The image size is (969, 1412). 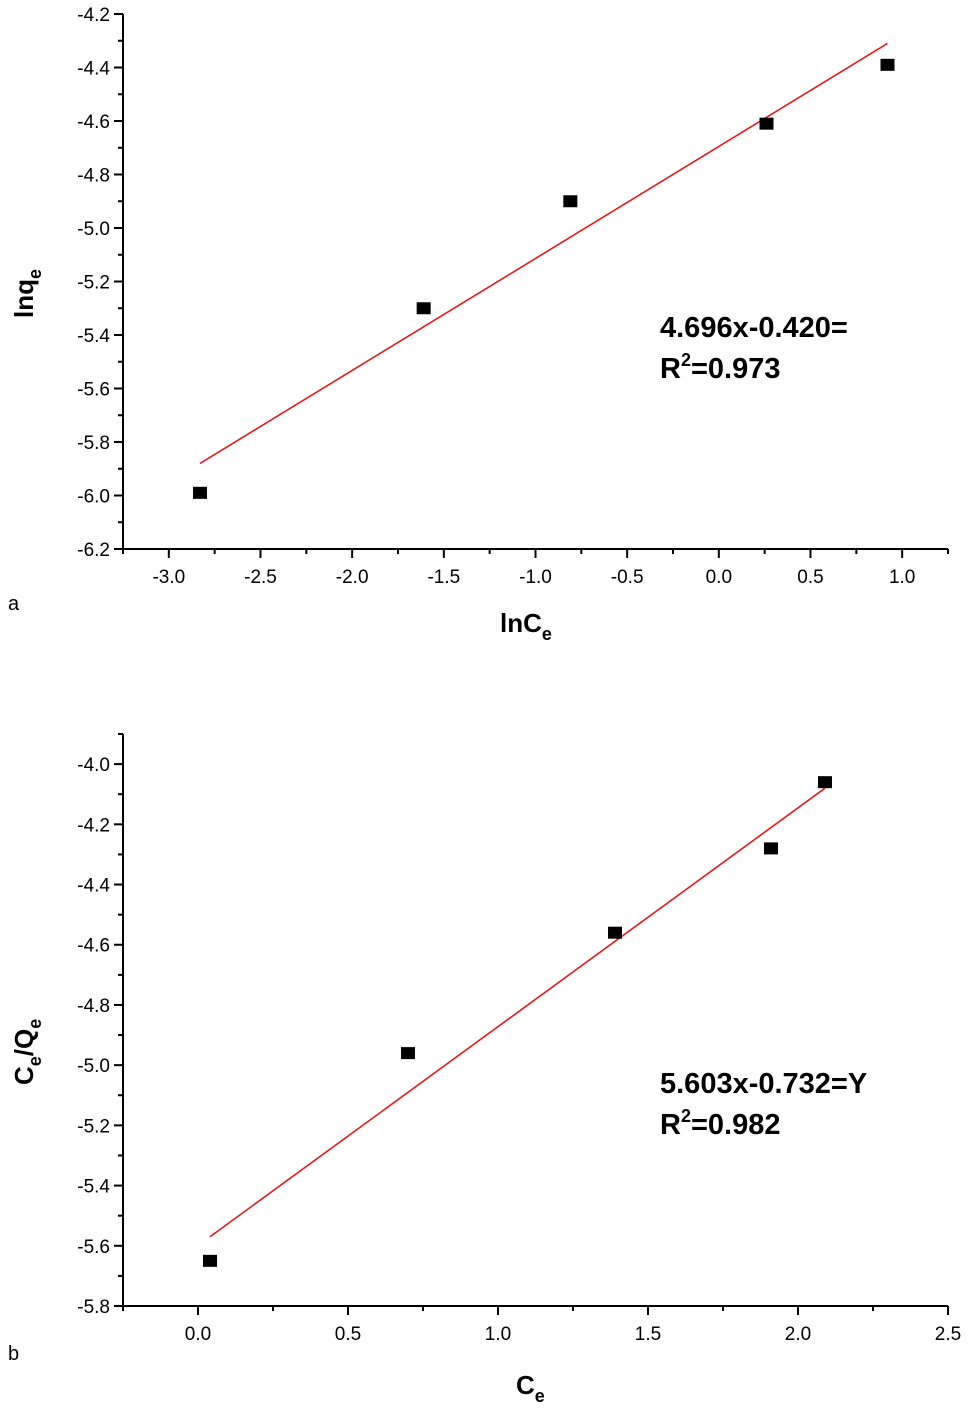 What do you see at coordinates (526, 626) in the screenshot?
I see `panel-a-x-axis-title: lnCe` at bounding box center [526, 626].